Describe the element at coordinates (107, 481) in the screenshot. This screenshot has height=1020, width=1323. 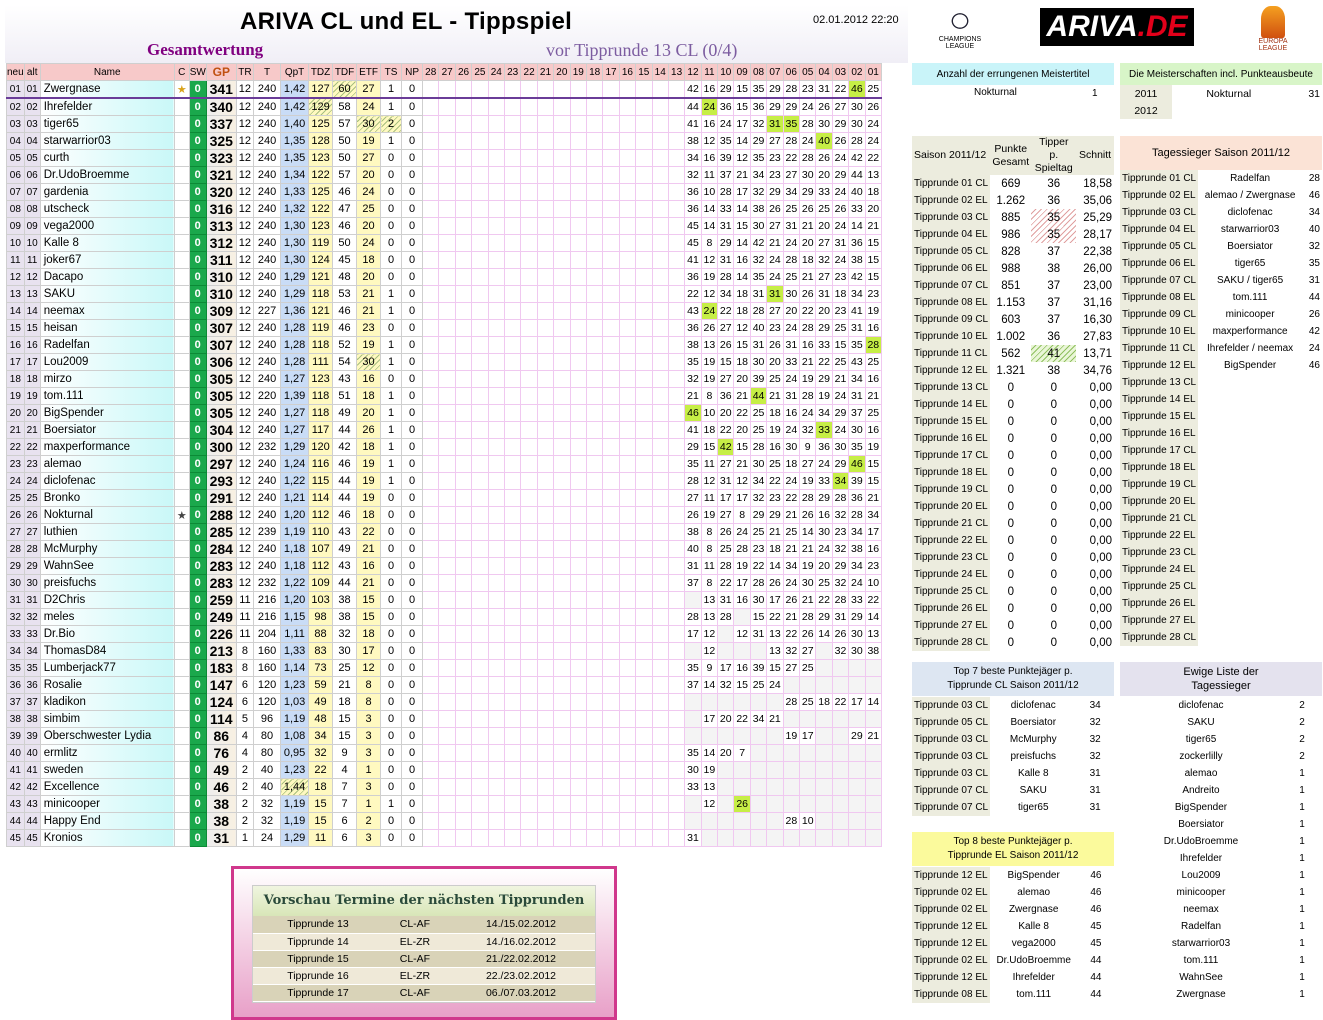
I see `player-name: diclofenac` at that location.